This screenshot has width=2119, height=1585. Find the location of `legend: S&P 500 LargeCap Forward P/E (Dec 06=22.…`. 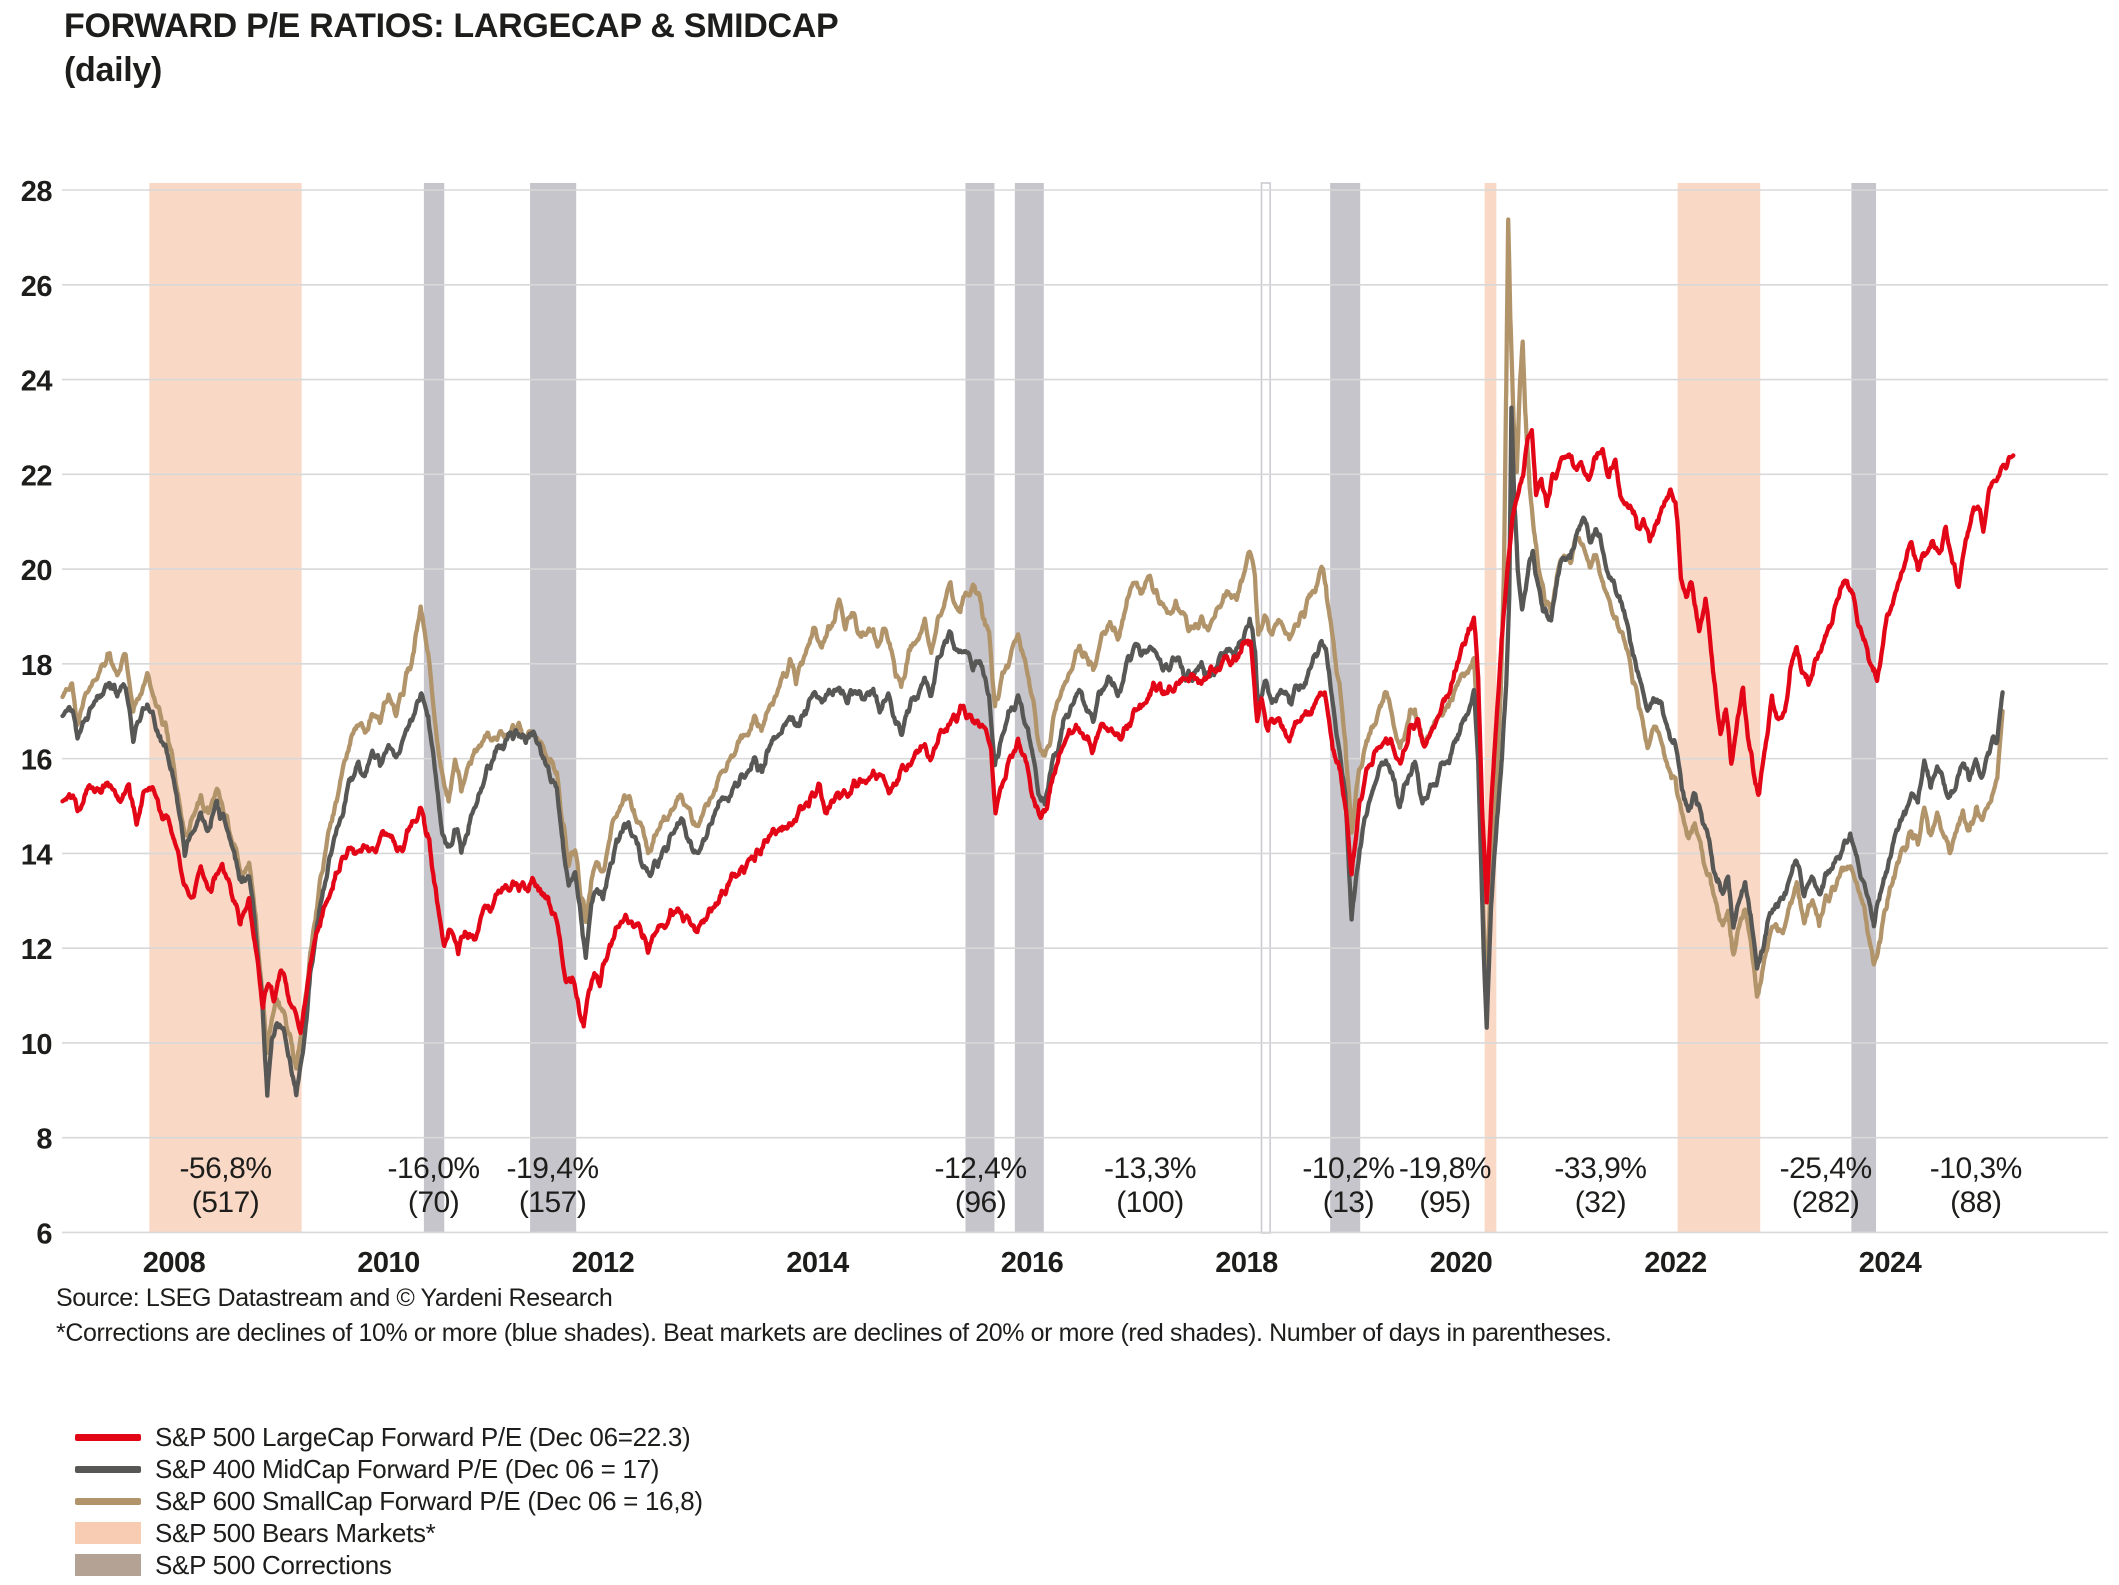

legend: S&P 500 LargeCap Forward P/E (Dec 06=22.… is located at coordinates (389, 1501).